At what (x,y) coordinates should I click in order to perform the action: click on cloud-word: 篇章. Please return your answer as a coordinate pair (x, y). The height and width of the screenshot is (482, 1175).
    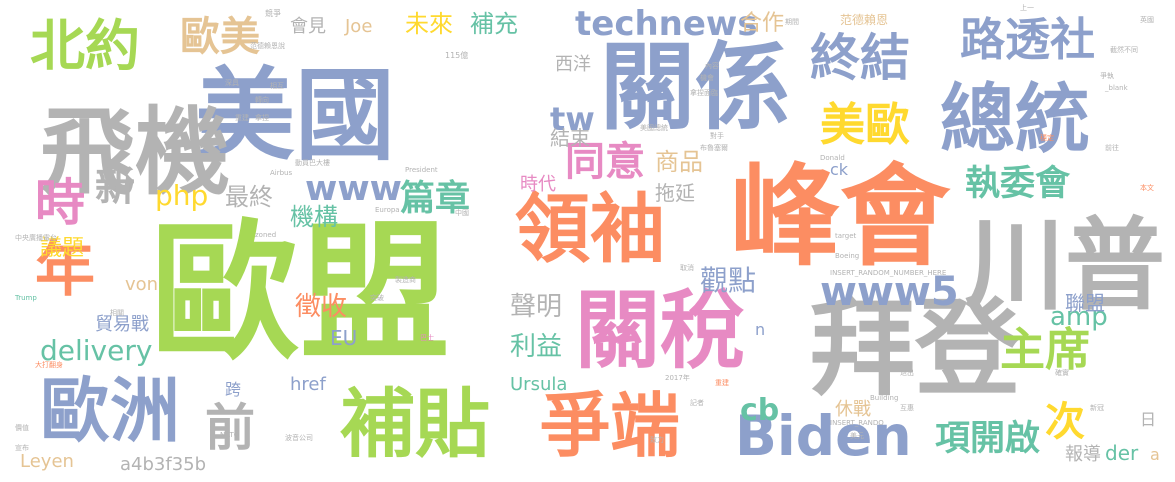
    Looking at the image, I should click on (435, 198).